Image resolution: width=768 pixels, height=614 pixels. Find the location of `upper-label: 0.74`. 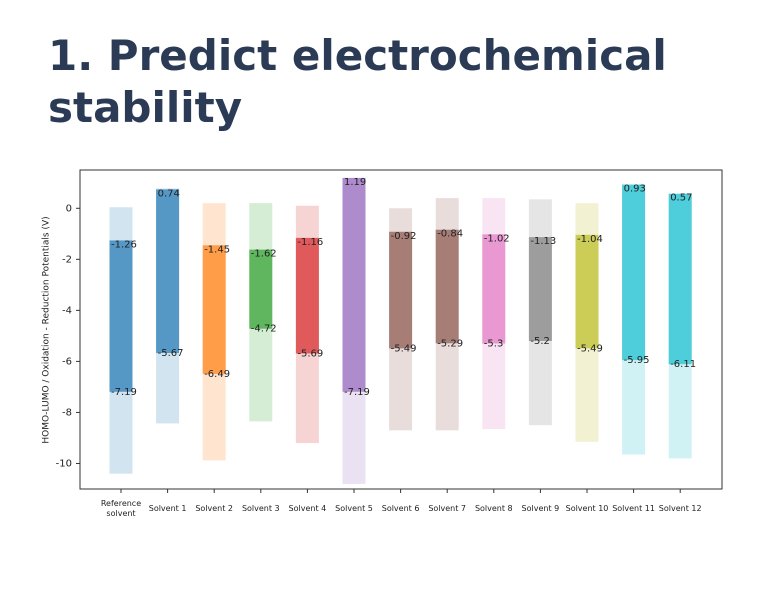

upper-label: 0.74 is located at coordinates (169, 193).